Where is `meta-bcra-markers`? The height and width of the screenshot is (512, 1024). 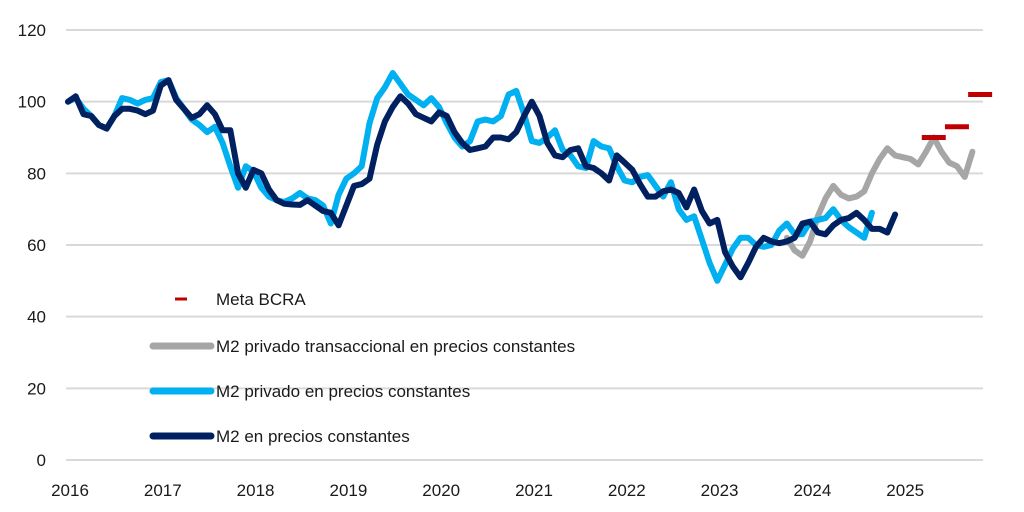 meta-bcra-markers is located at coordinates (957, 116).